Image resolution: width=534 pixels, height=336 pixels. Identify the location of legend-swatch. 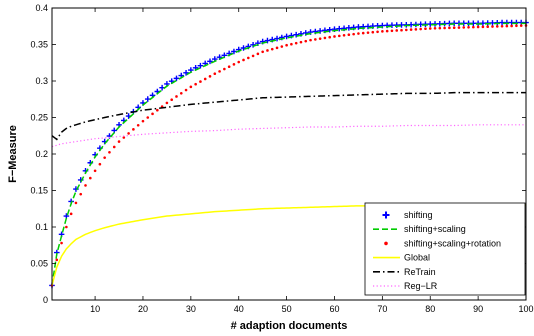
(386, 215).